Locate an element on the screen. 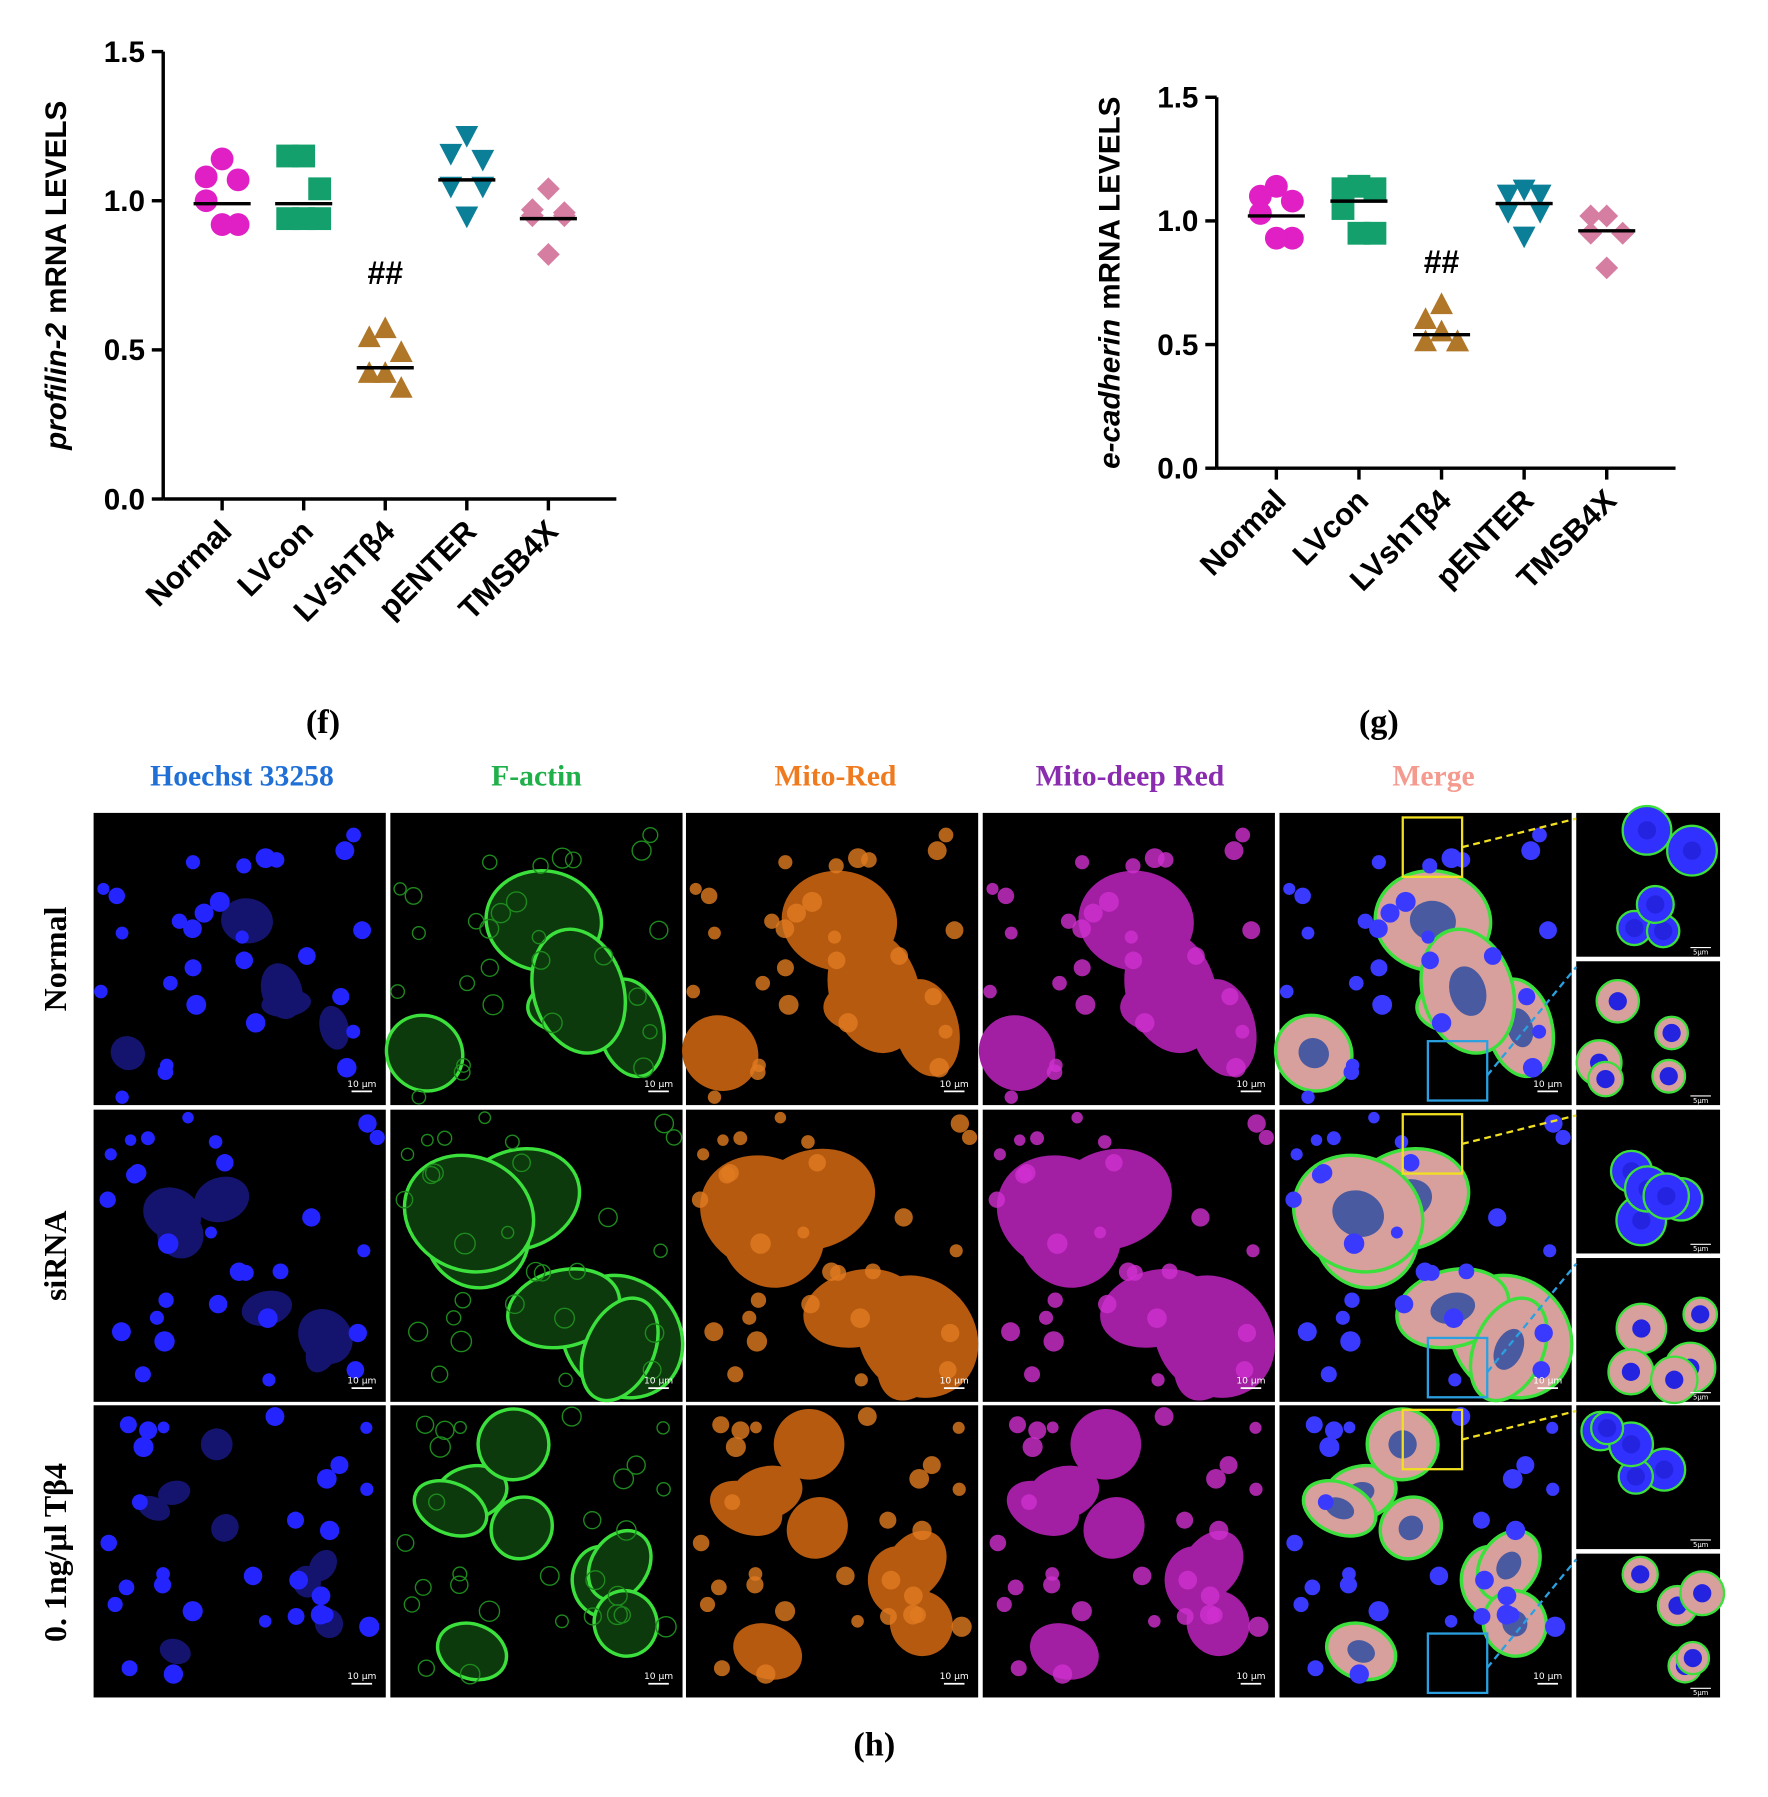 The image size is (1768, 1797). y-tick-label: 1.5 is located at coordinates (124, 52).